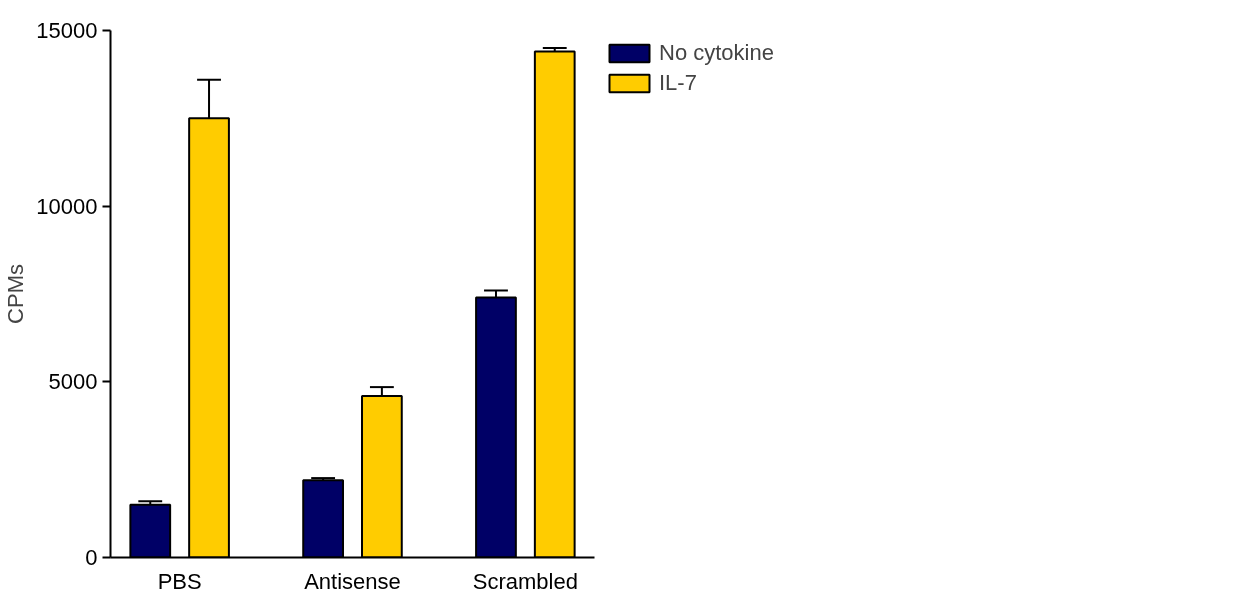 Image resolution: width=1234 pixels, height=607 pixels. I want to click on y-axis-title: CPMs, so click(16, 294).